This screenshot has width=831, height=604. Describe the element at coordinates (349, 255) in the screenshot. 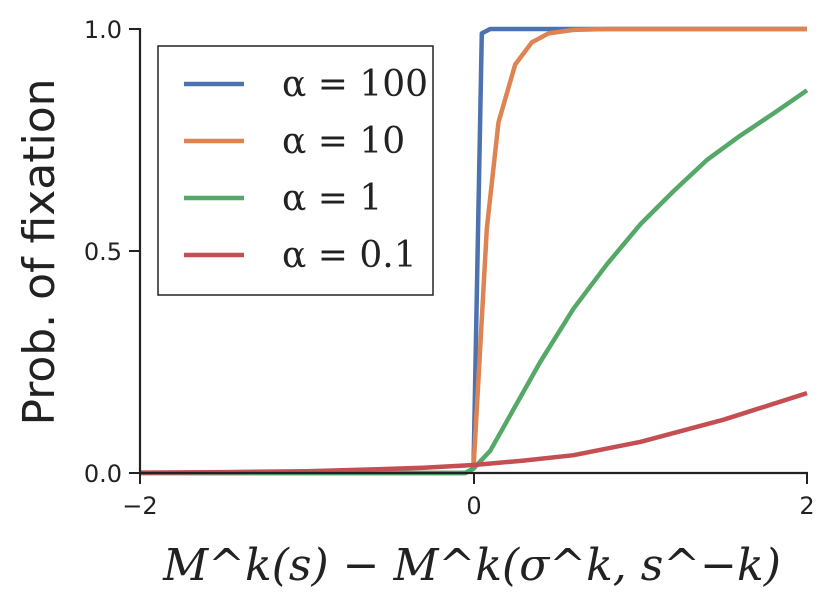

I see `legend-label: α = 0.1` at that location.